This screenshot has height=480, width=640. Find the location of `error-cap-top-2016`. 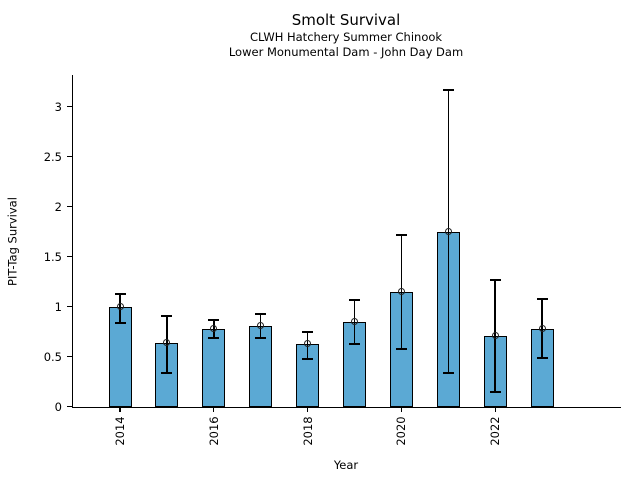

error-cap-top-2016 is located at coordinates (214, 320).